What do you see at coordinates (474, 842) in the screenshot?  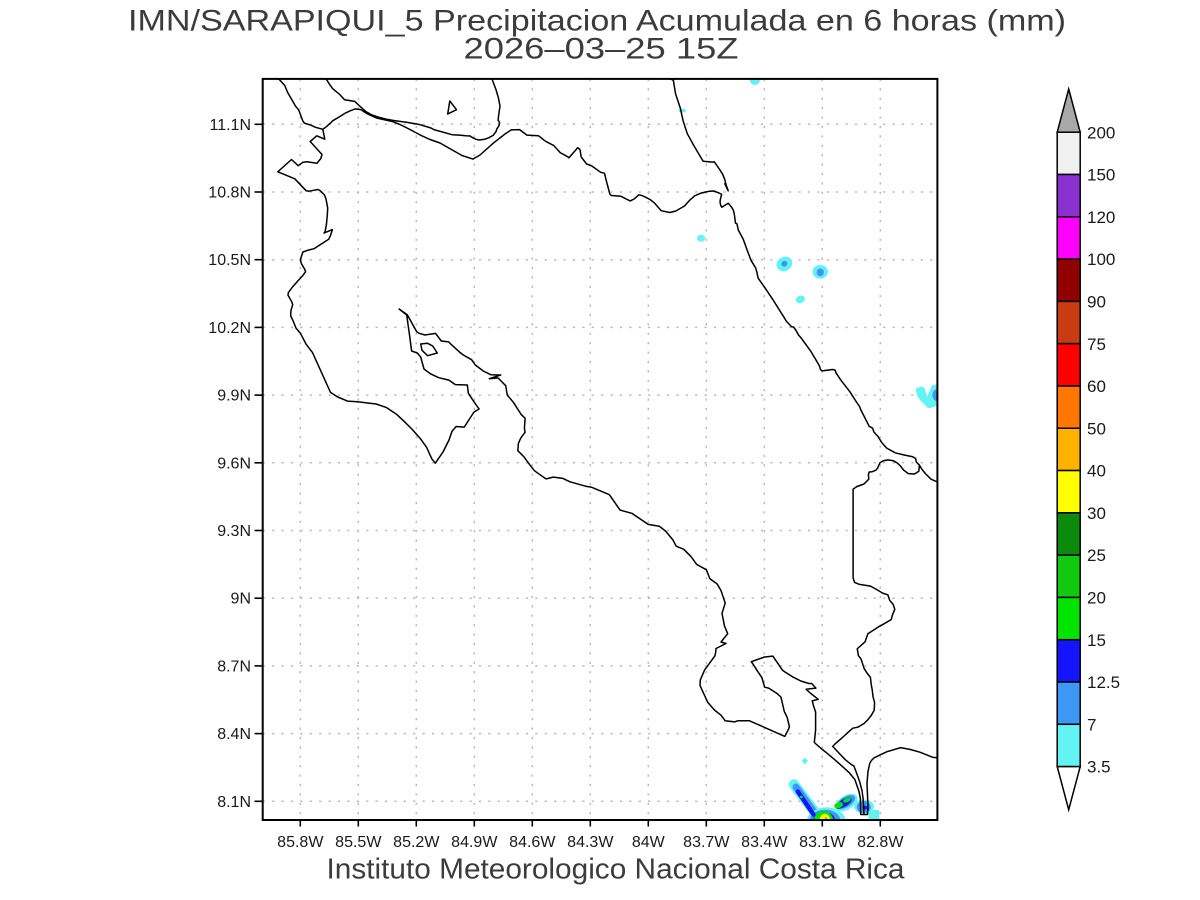 I see `svg-text: 84.9W` at bounding box center [474, 842].